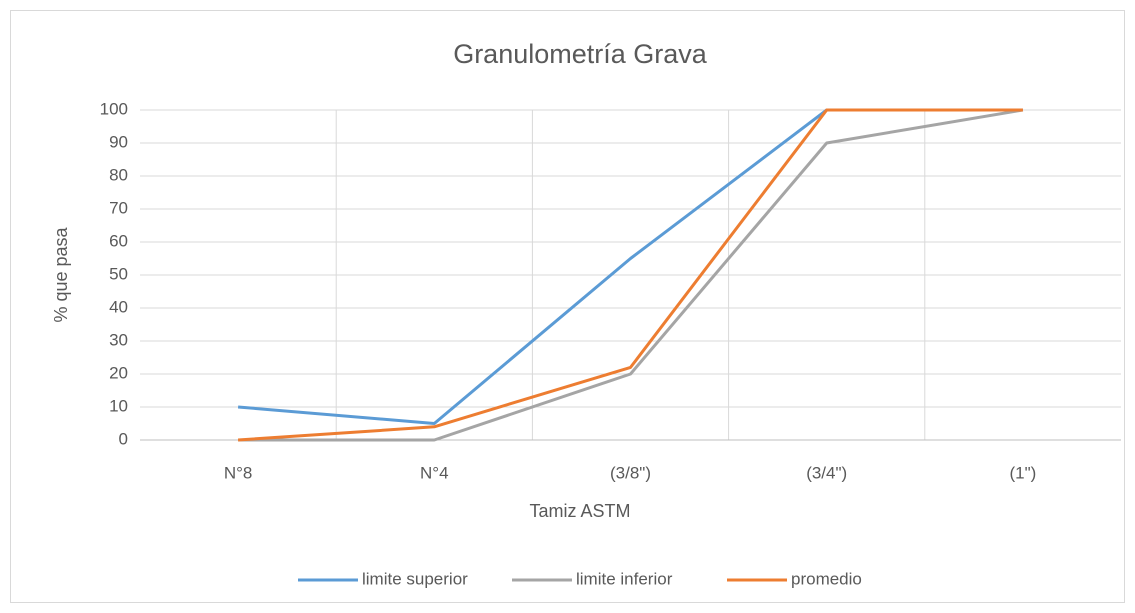 The height and width of the screenshot is (613, 1135). What do you see at coordinates (434, 472) in the screenshot?
I see `x-tick-label: N°4` at bounding box center [434, 472].